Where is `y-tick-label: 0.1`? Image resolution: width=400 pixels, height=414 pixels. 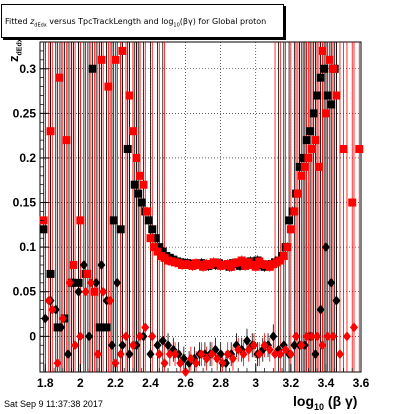 y-tick-label: 0.1 is located at coordinates (27, 247).